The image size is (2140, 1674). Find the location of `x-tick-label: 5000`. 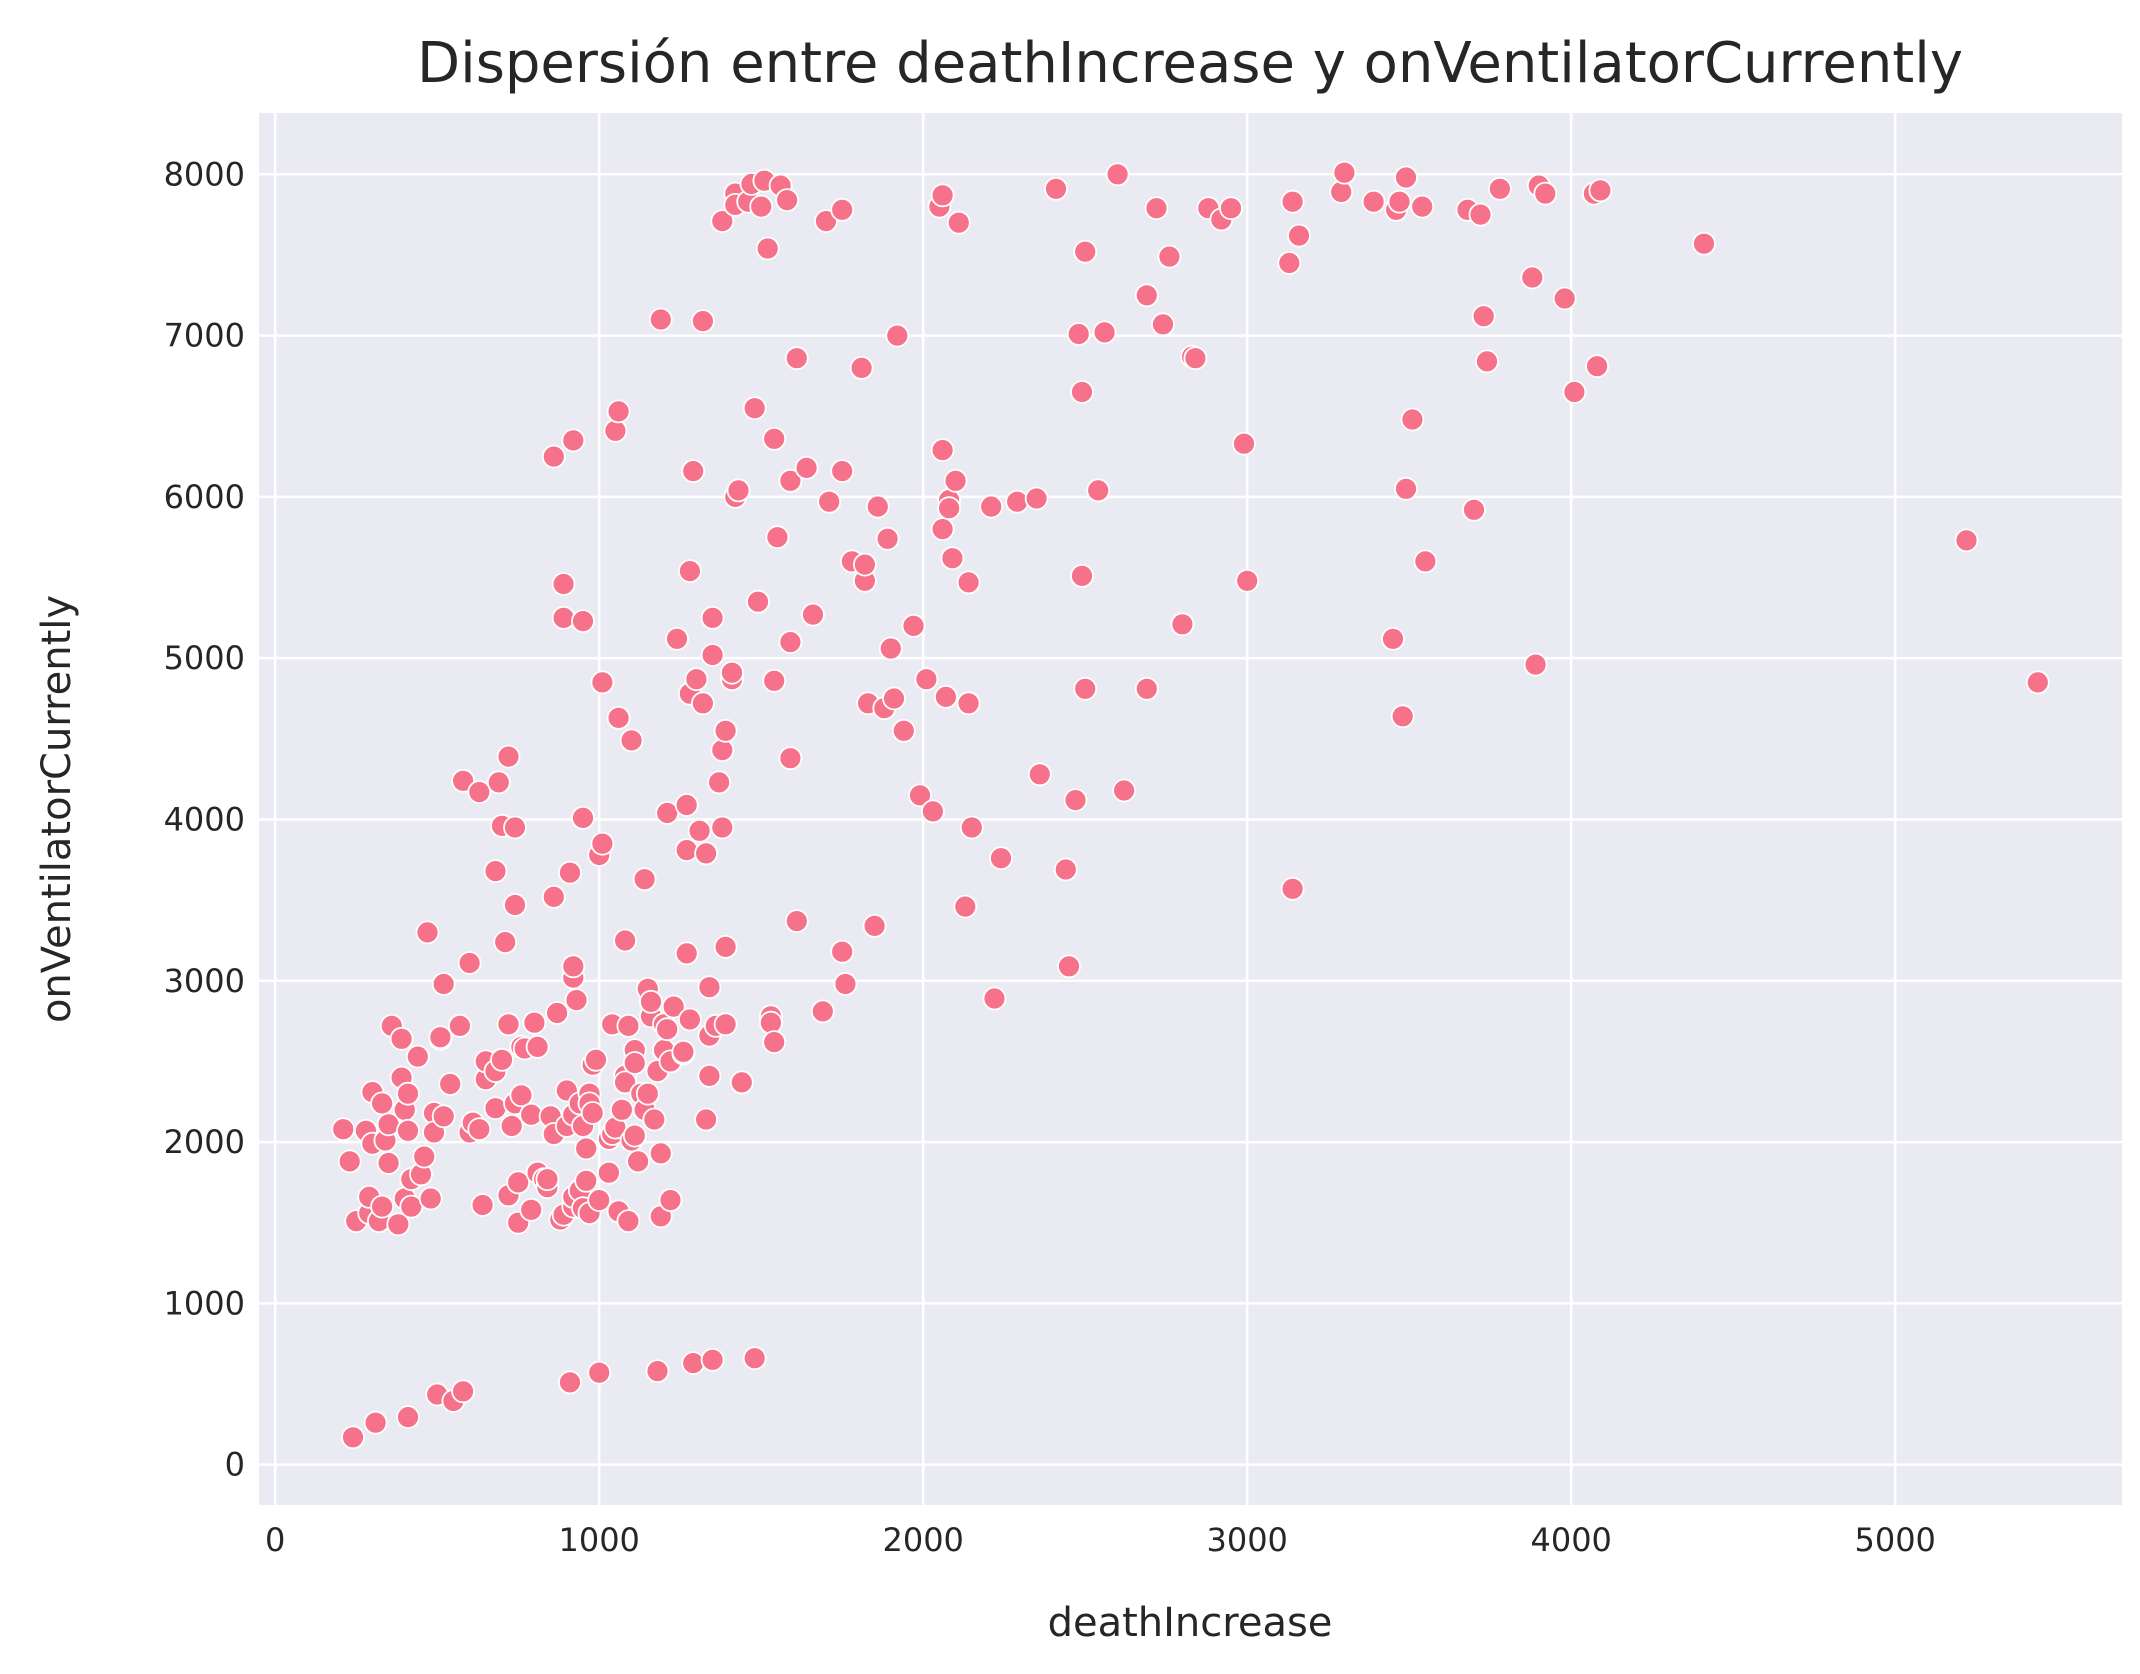

x-tick-label: 5000 is located at coordinates (1894, 1540).